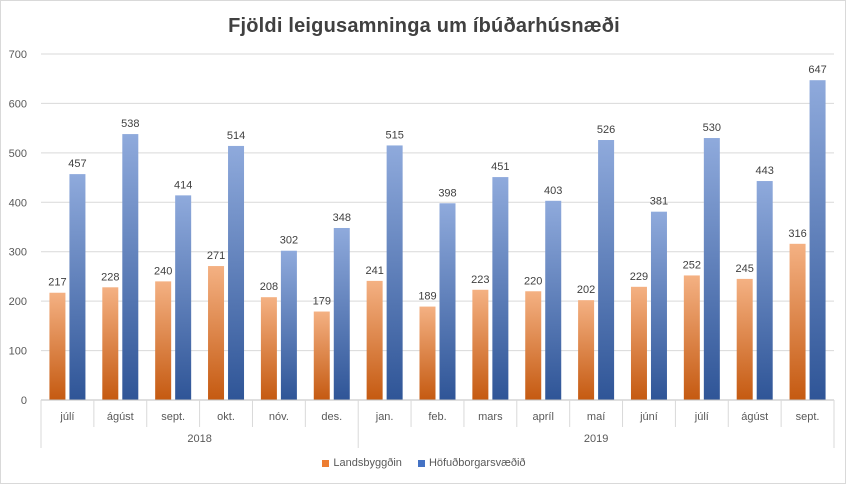 Image resolution: width=846 pixels, height=485 pixels. What do you see at coordinates (384, 417) in the screenshot?
I see `x-tick-label: jan.` at bounding box center [384, 417].